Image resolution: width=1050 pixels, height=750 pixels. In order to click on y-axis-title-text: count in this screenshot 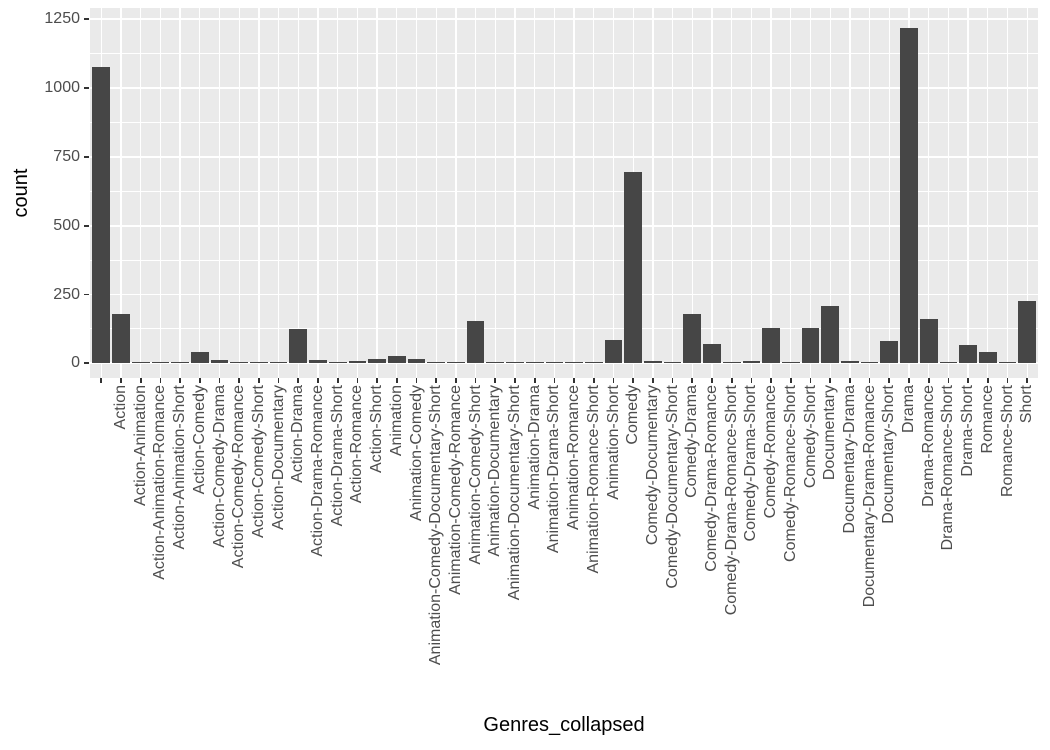, I will do `click(21, 193)`.